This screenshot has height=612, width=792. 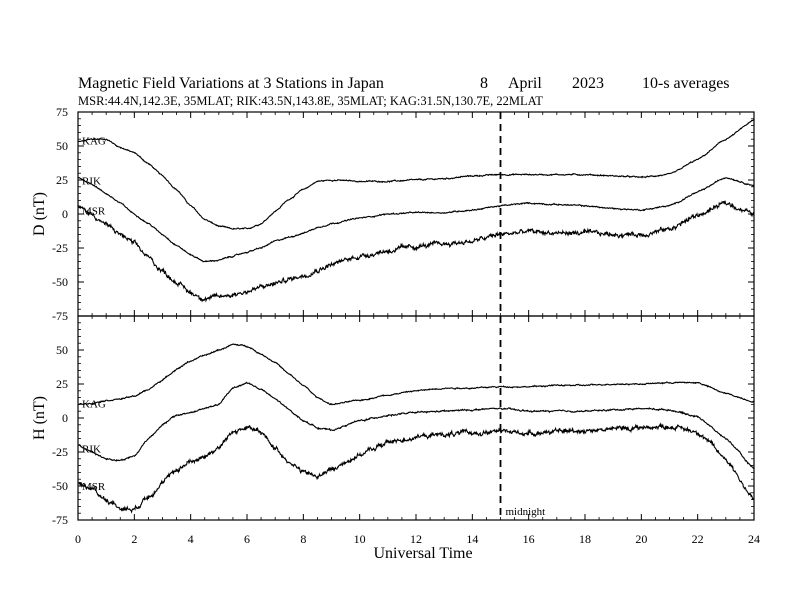 What do you see at coordinates (303, 539) in the screenshot?
I see `x-tick-label: 8` at bounding box center [303, 539].